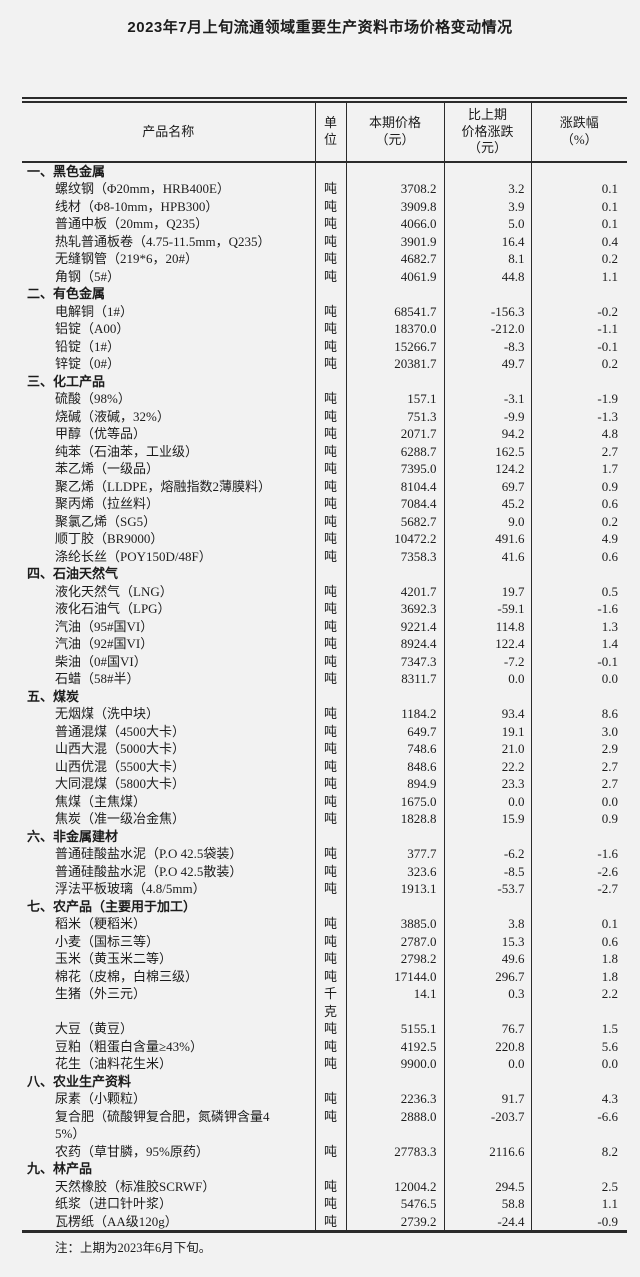 The image size is (640, 1277). I want to click on change-cell: 124.2, so click(487, 469).